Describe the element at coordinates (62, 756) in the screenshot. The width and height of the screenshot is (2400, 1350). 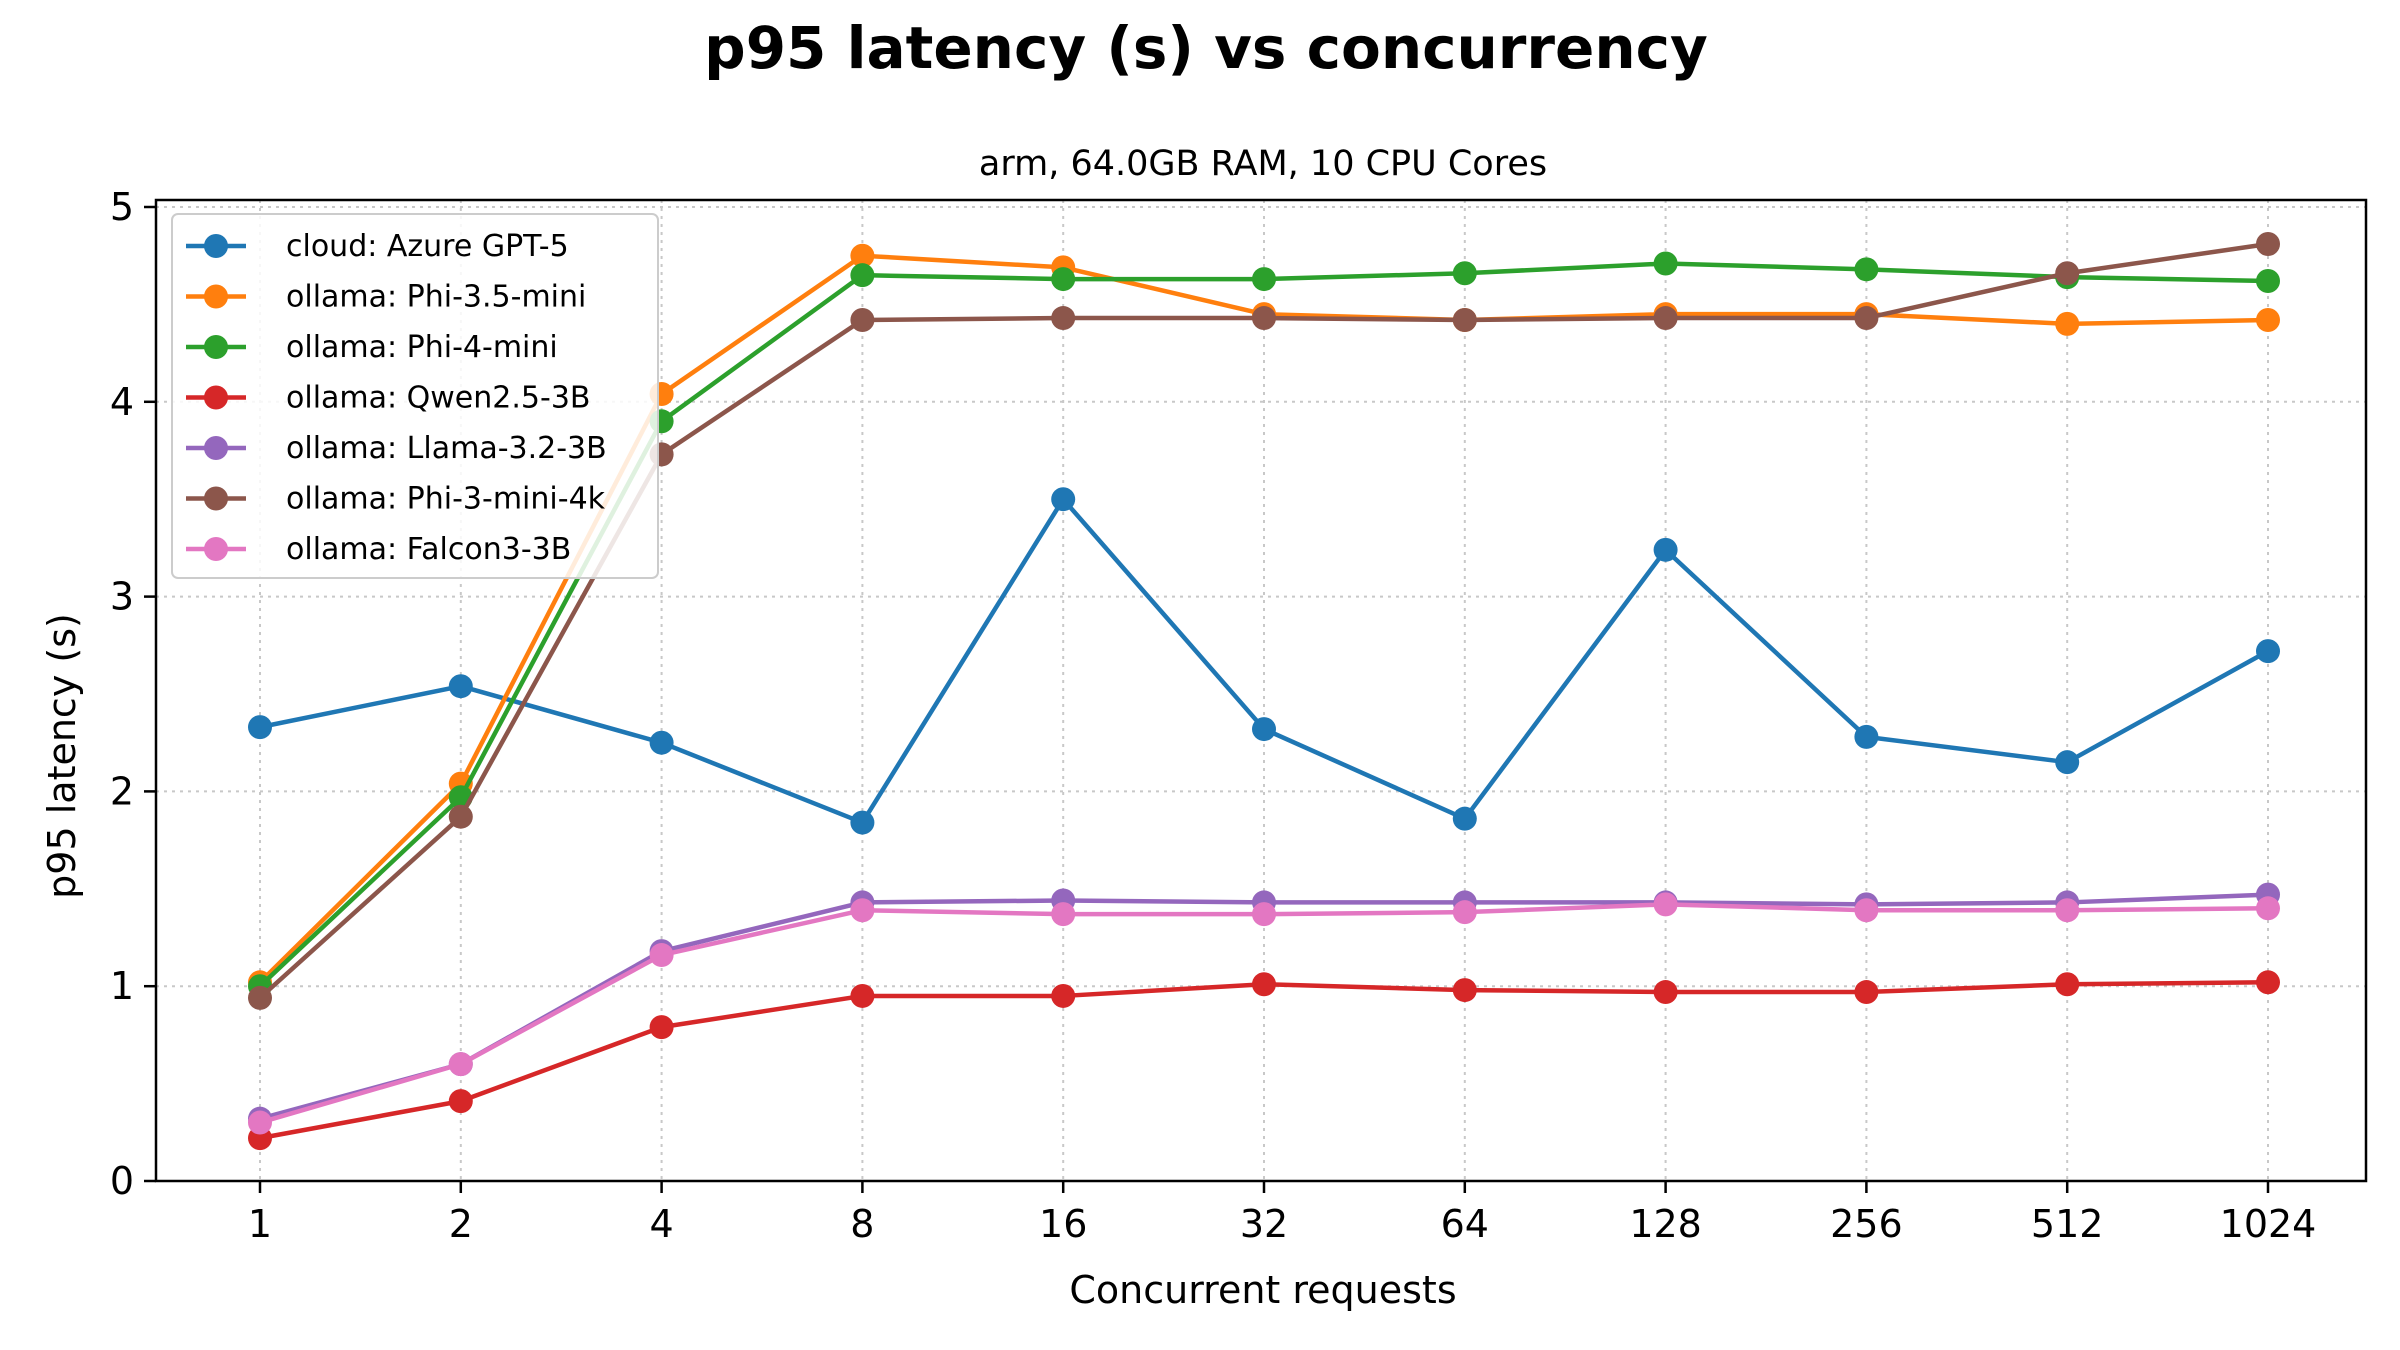
I see `y-axis-label: p95 latency (s)` at that location.